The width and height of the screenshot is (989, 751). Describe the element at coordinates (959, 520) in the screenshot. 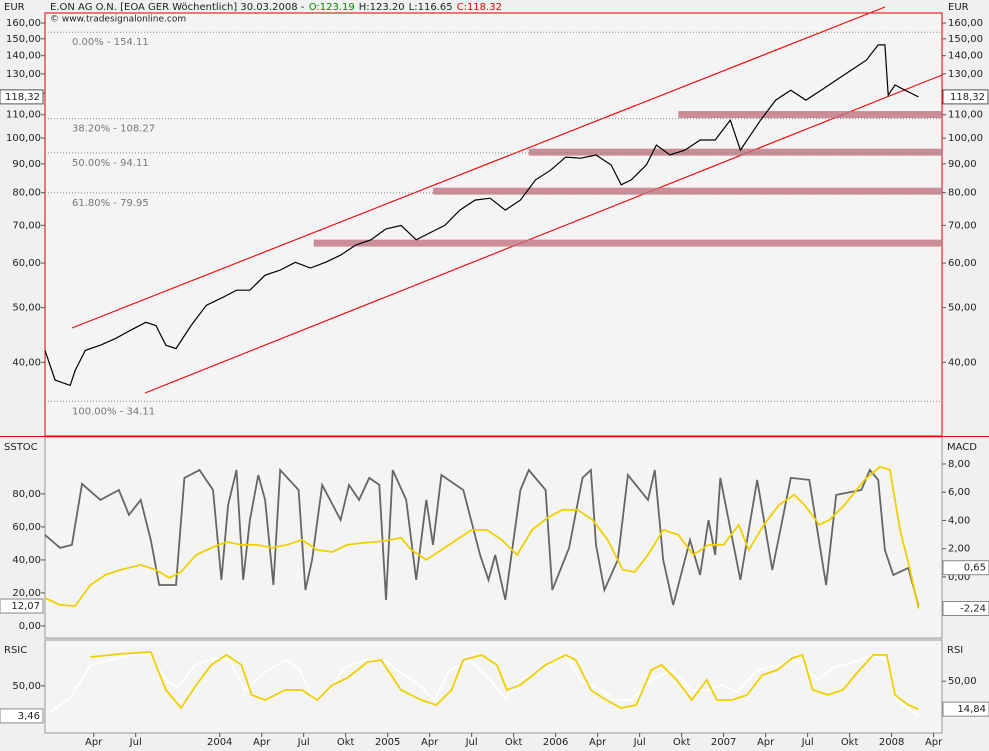

I see `y2-tick-label: 4,00` at that location.